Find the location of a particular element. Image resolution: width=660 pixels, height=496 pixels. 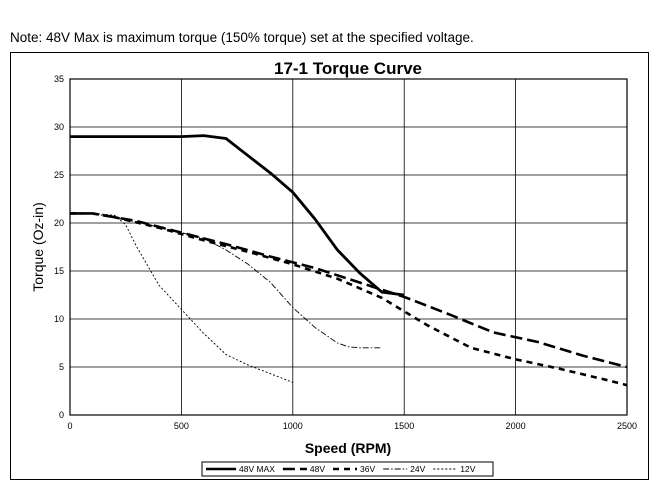

legend-label-4: 12V is located at coordinates (467, 469).